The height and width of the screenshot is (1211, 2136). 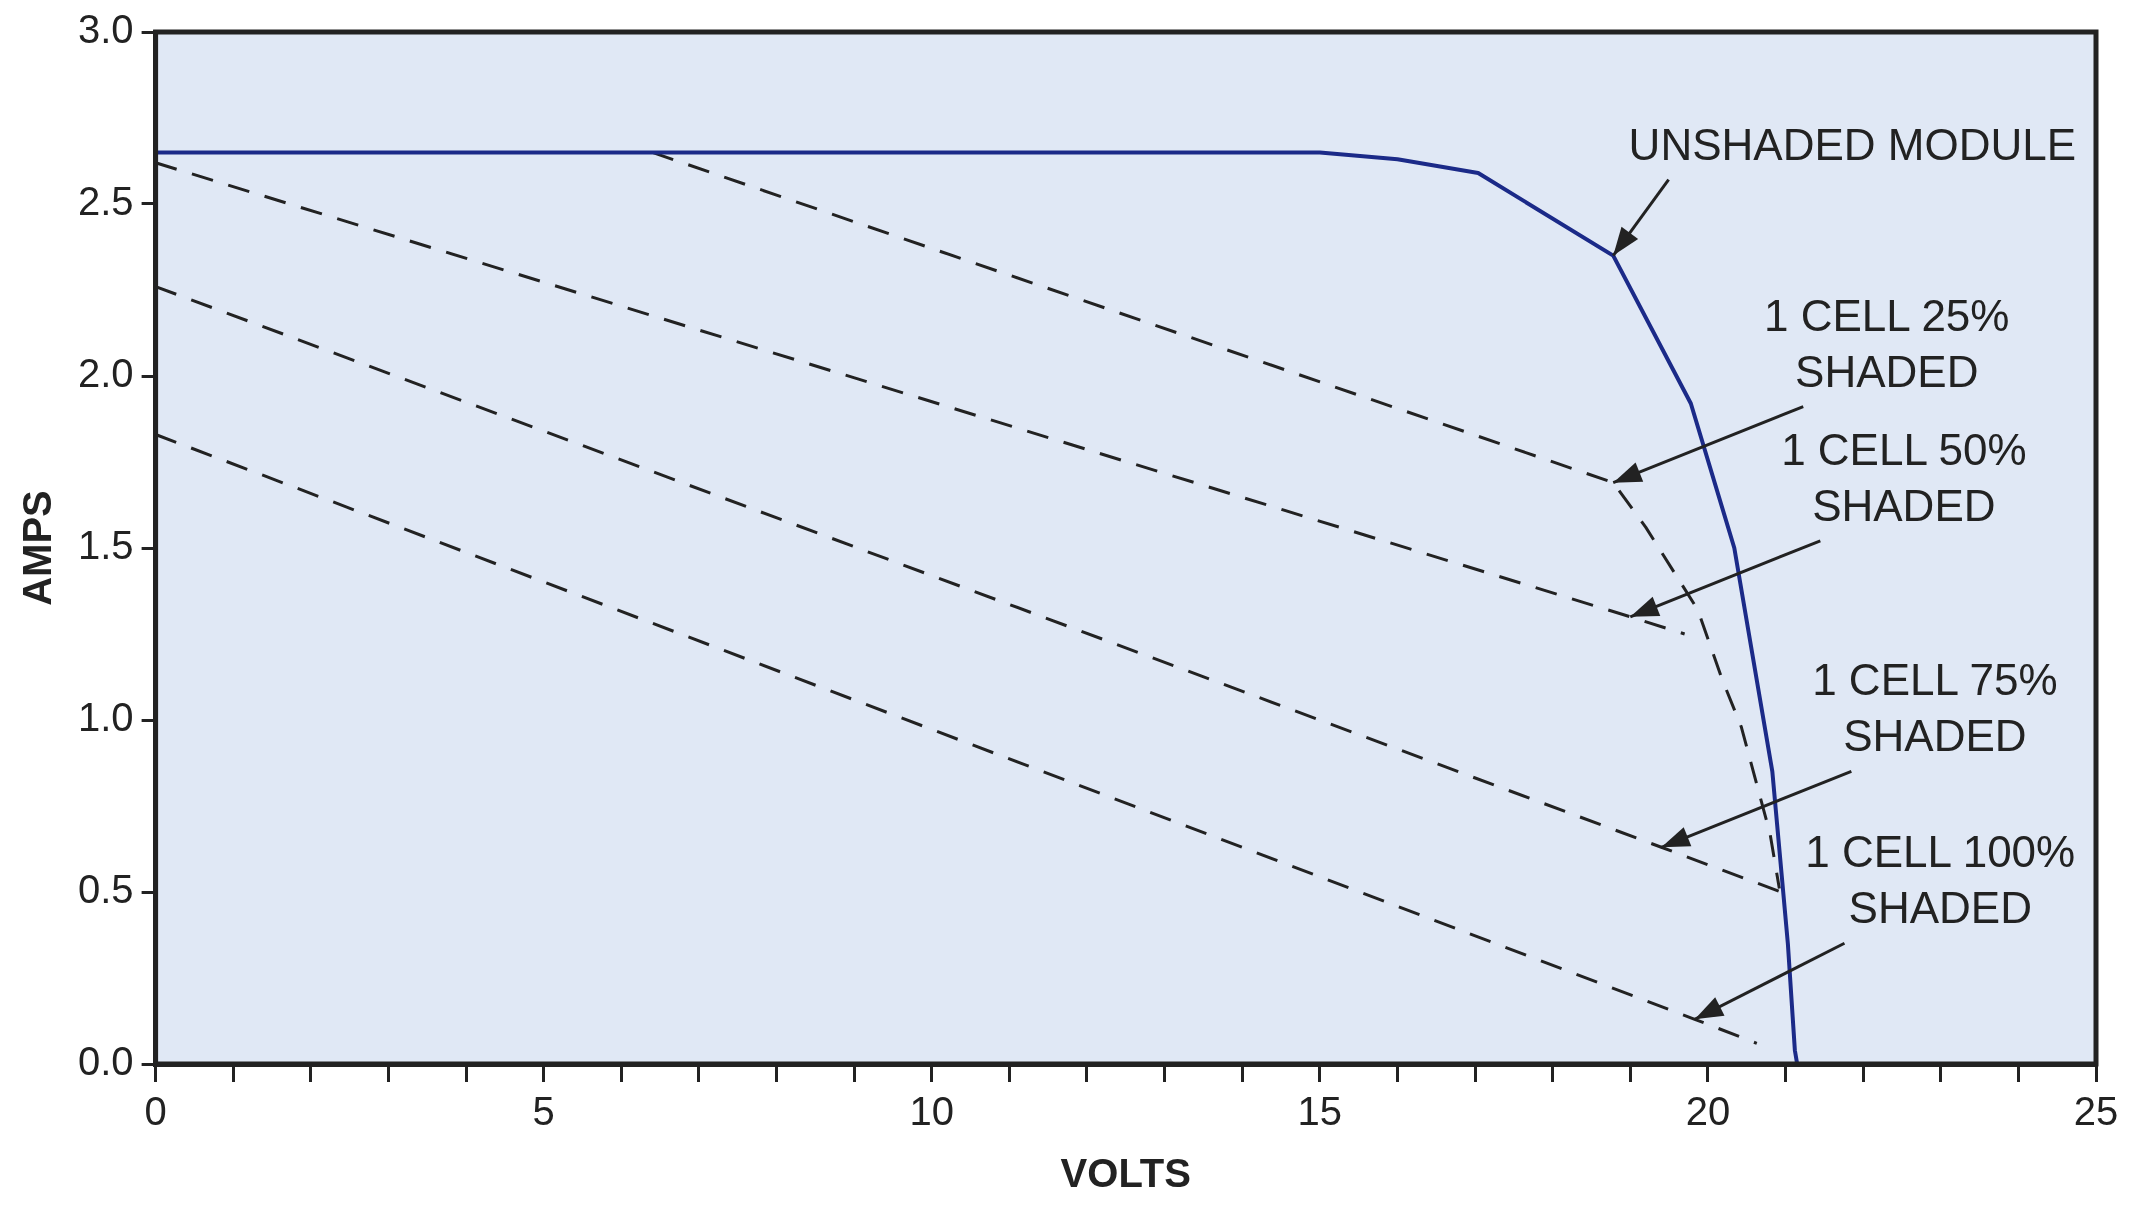 What do you see at coordinates (1935, 708) in the screenshot?
I see `annotation: 1 CELL 75% SHADED` at bounding box center [1935, 708].